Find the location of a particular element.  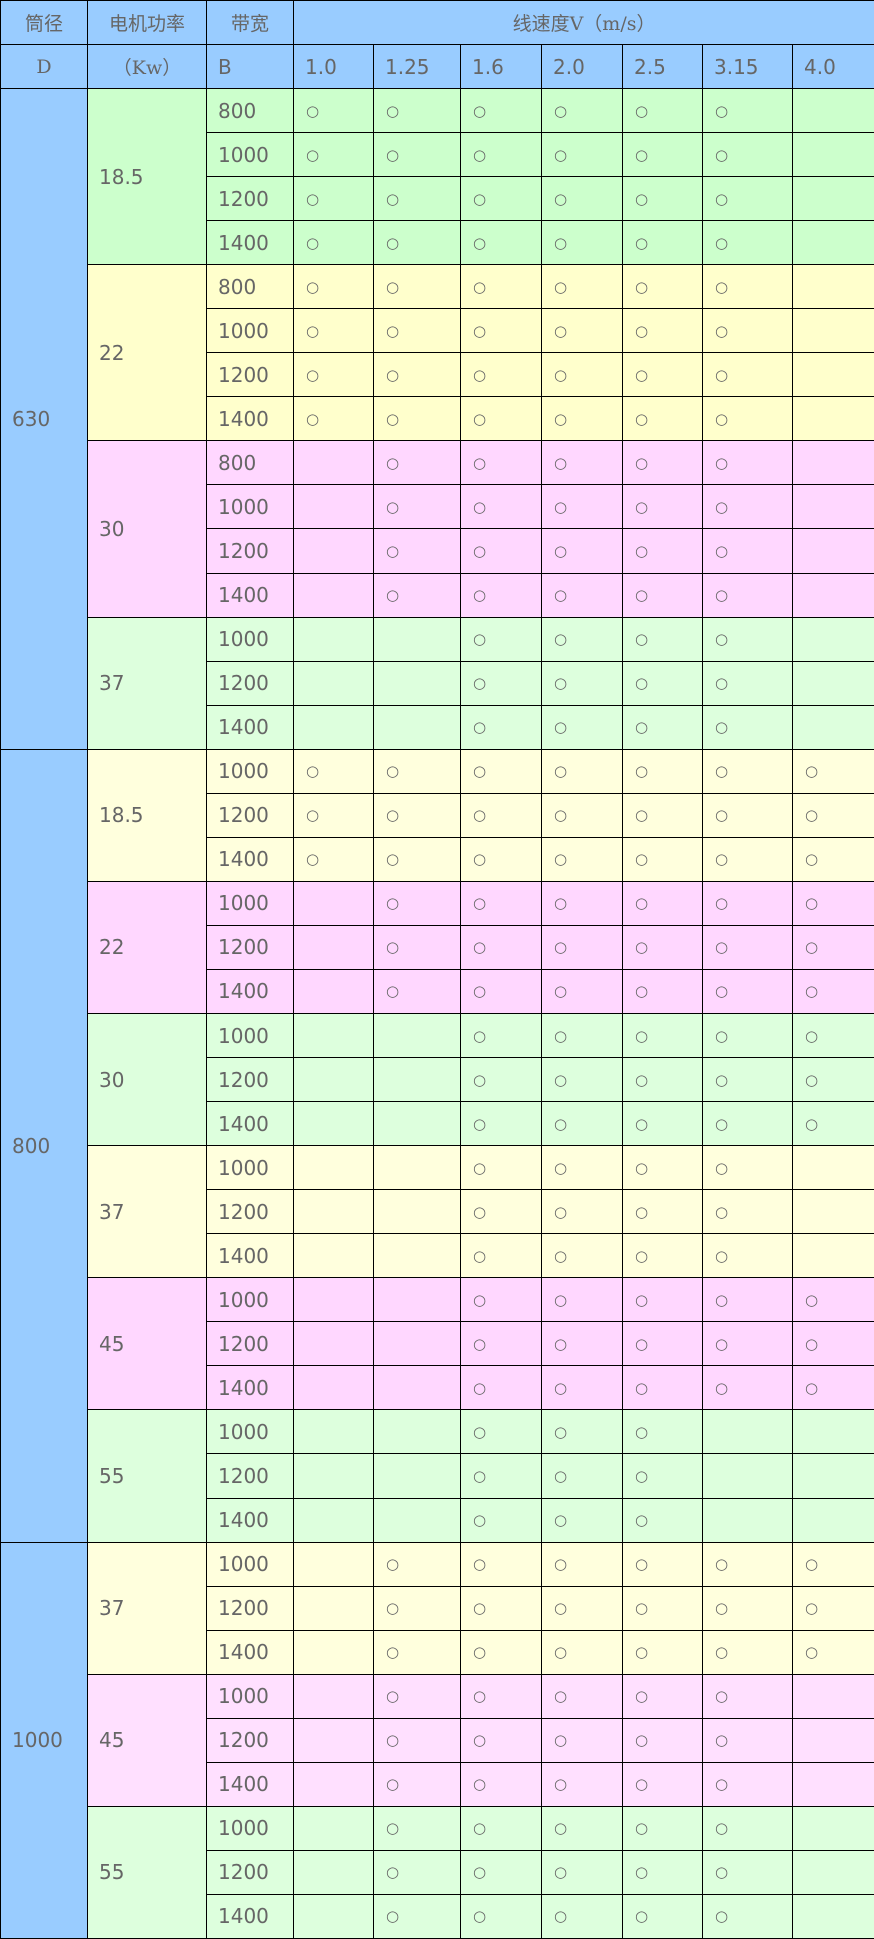

header-speed-1.6: 1.6 is located at coordinates (501, 67).